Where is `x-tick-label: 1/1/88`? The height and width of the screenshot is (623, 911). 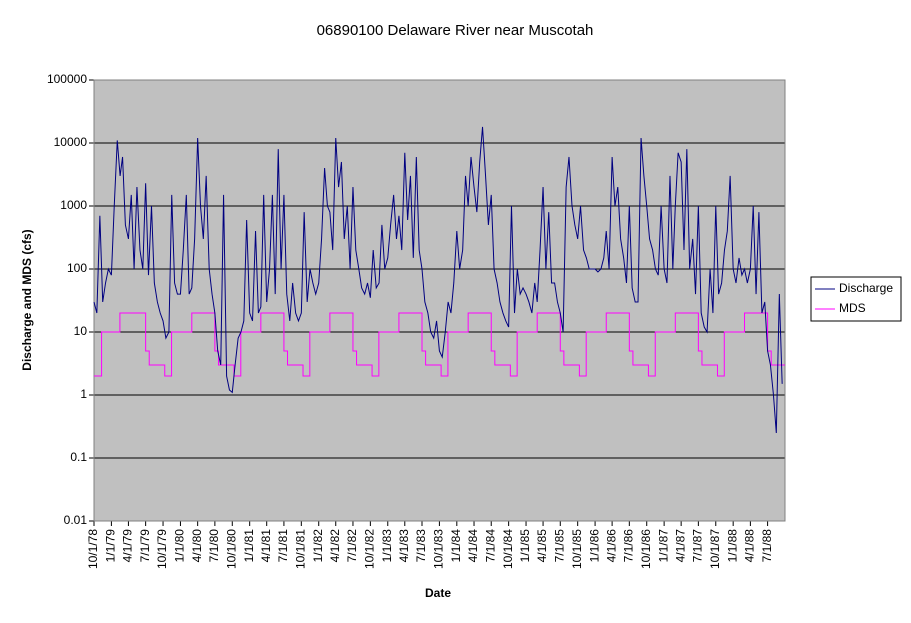
x-tick-label: 1/1/88 is located at coordinates (732, 546).